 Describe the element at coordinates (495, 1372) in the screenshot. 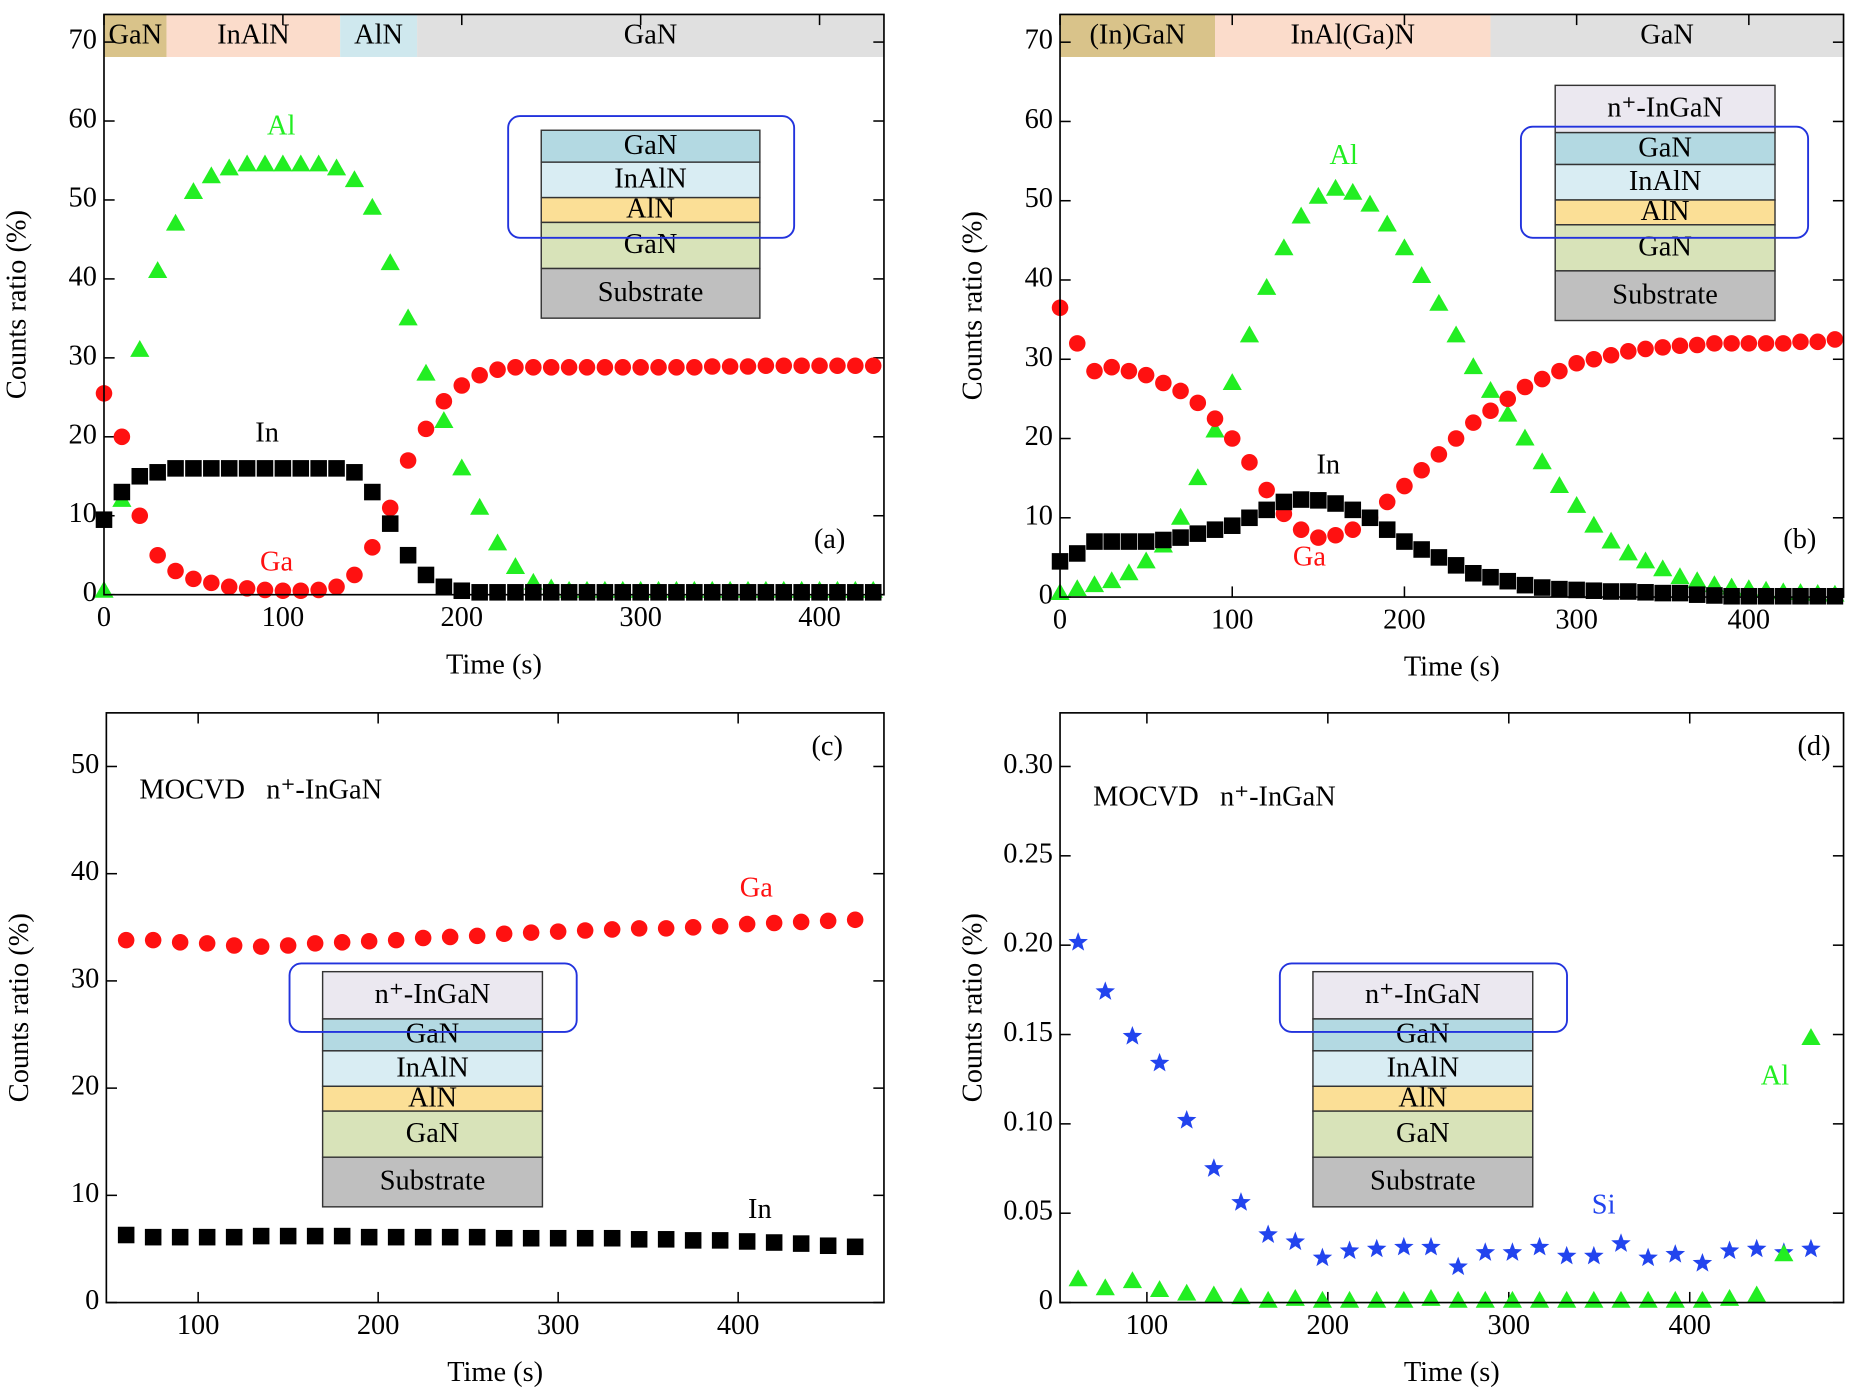

I see `x-axis-label: Time (s)` at that location.